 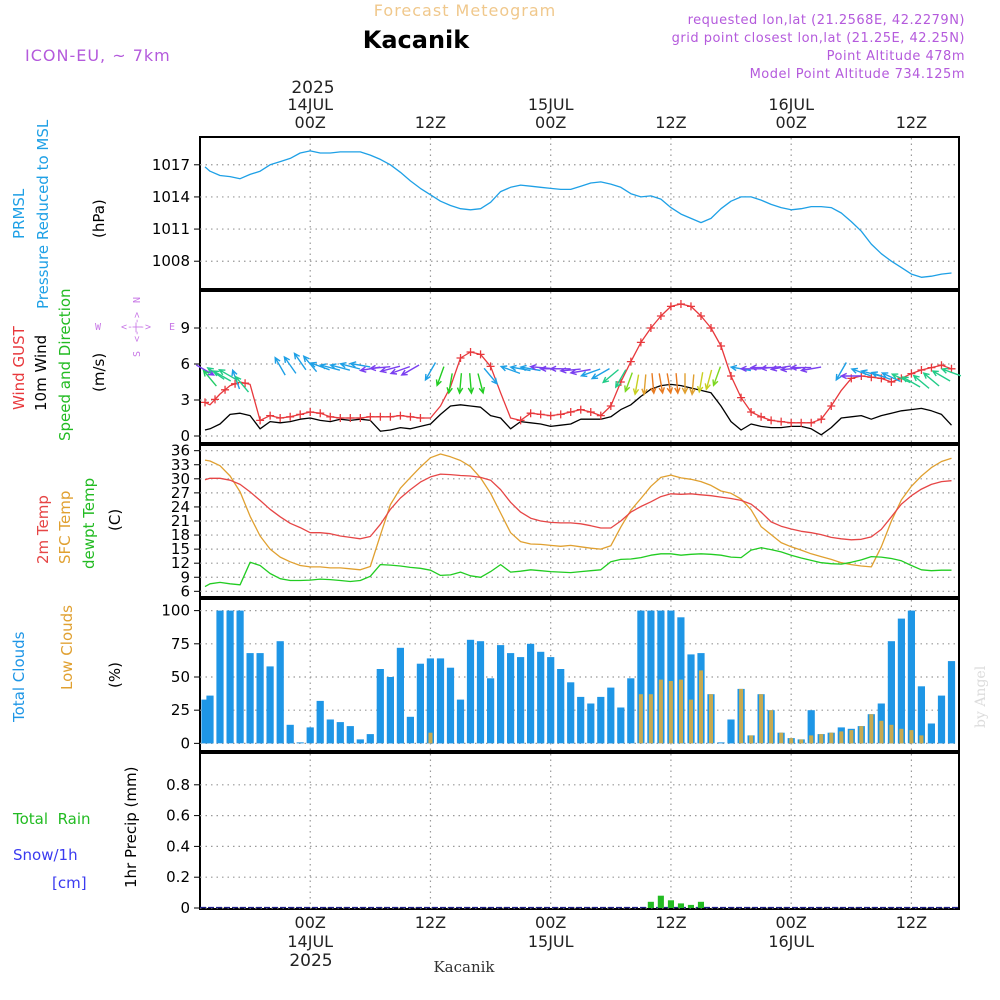 I want to click on y-tick-label: 0.2, so click(x=178, y=877).